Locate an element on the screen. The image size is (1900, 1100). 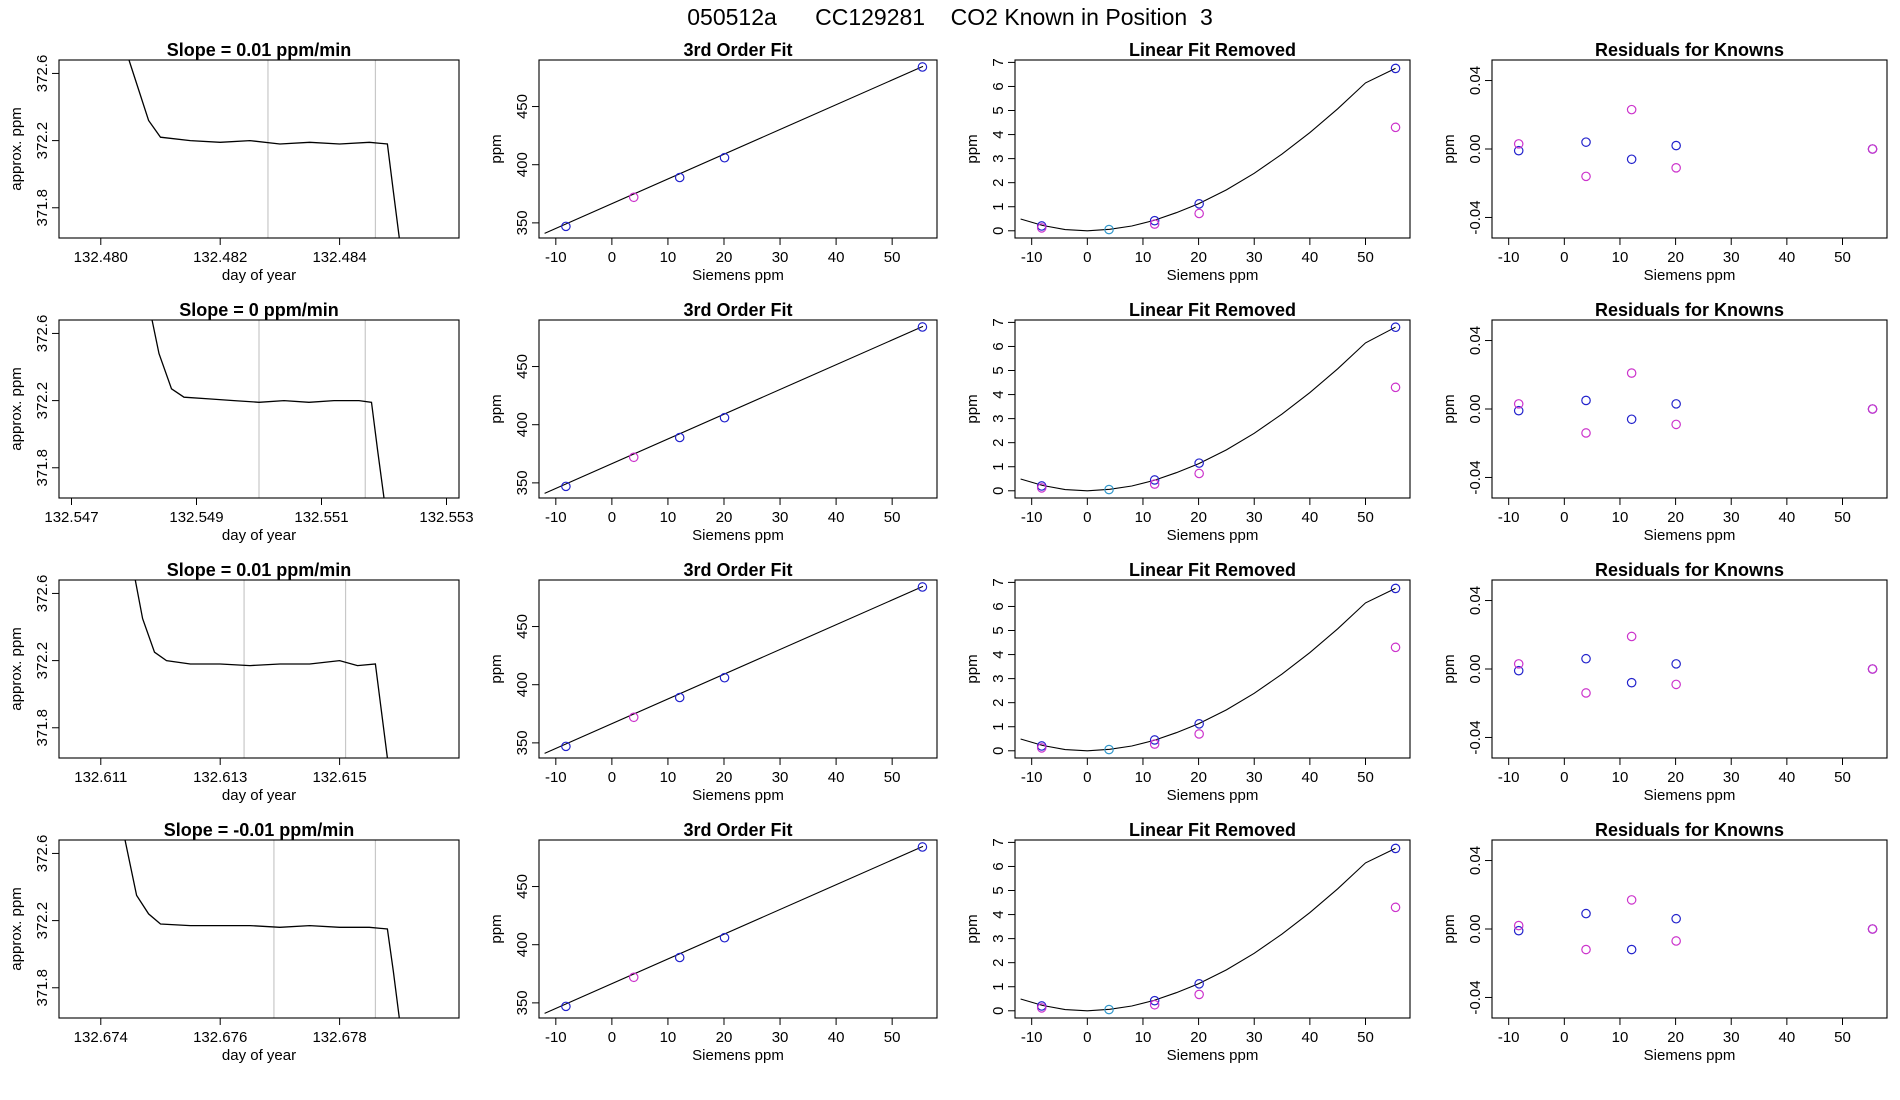
y-tick-label: 3 is located at coordinates (998, 678).